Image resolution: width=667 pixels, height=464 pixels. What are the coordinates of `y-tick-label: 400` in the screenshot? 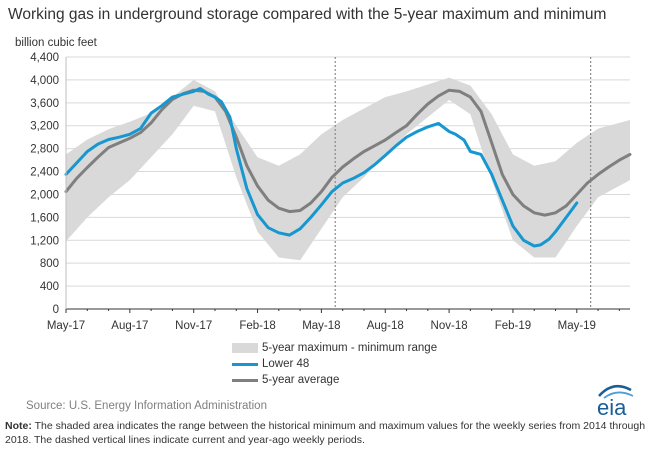 It's located at (49, 287).